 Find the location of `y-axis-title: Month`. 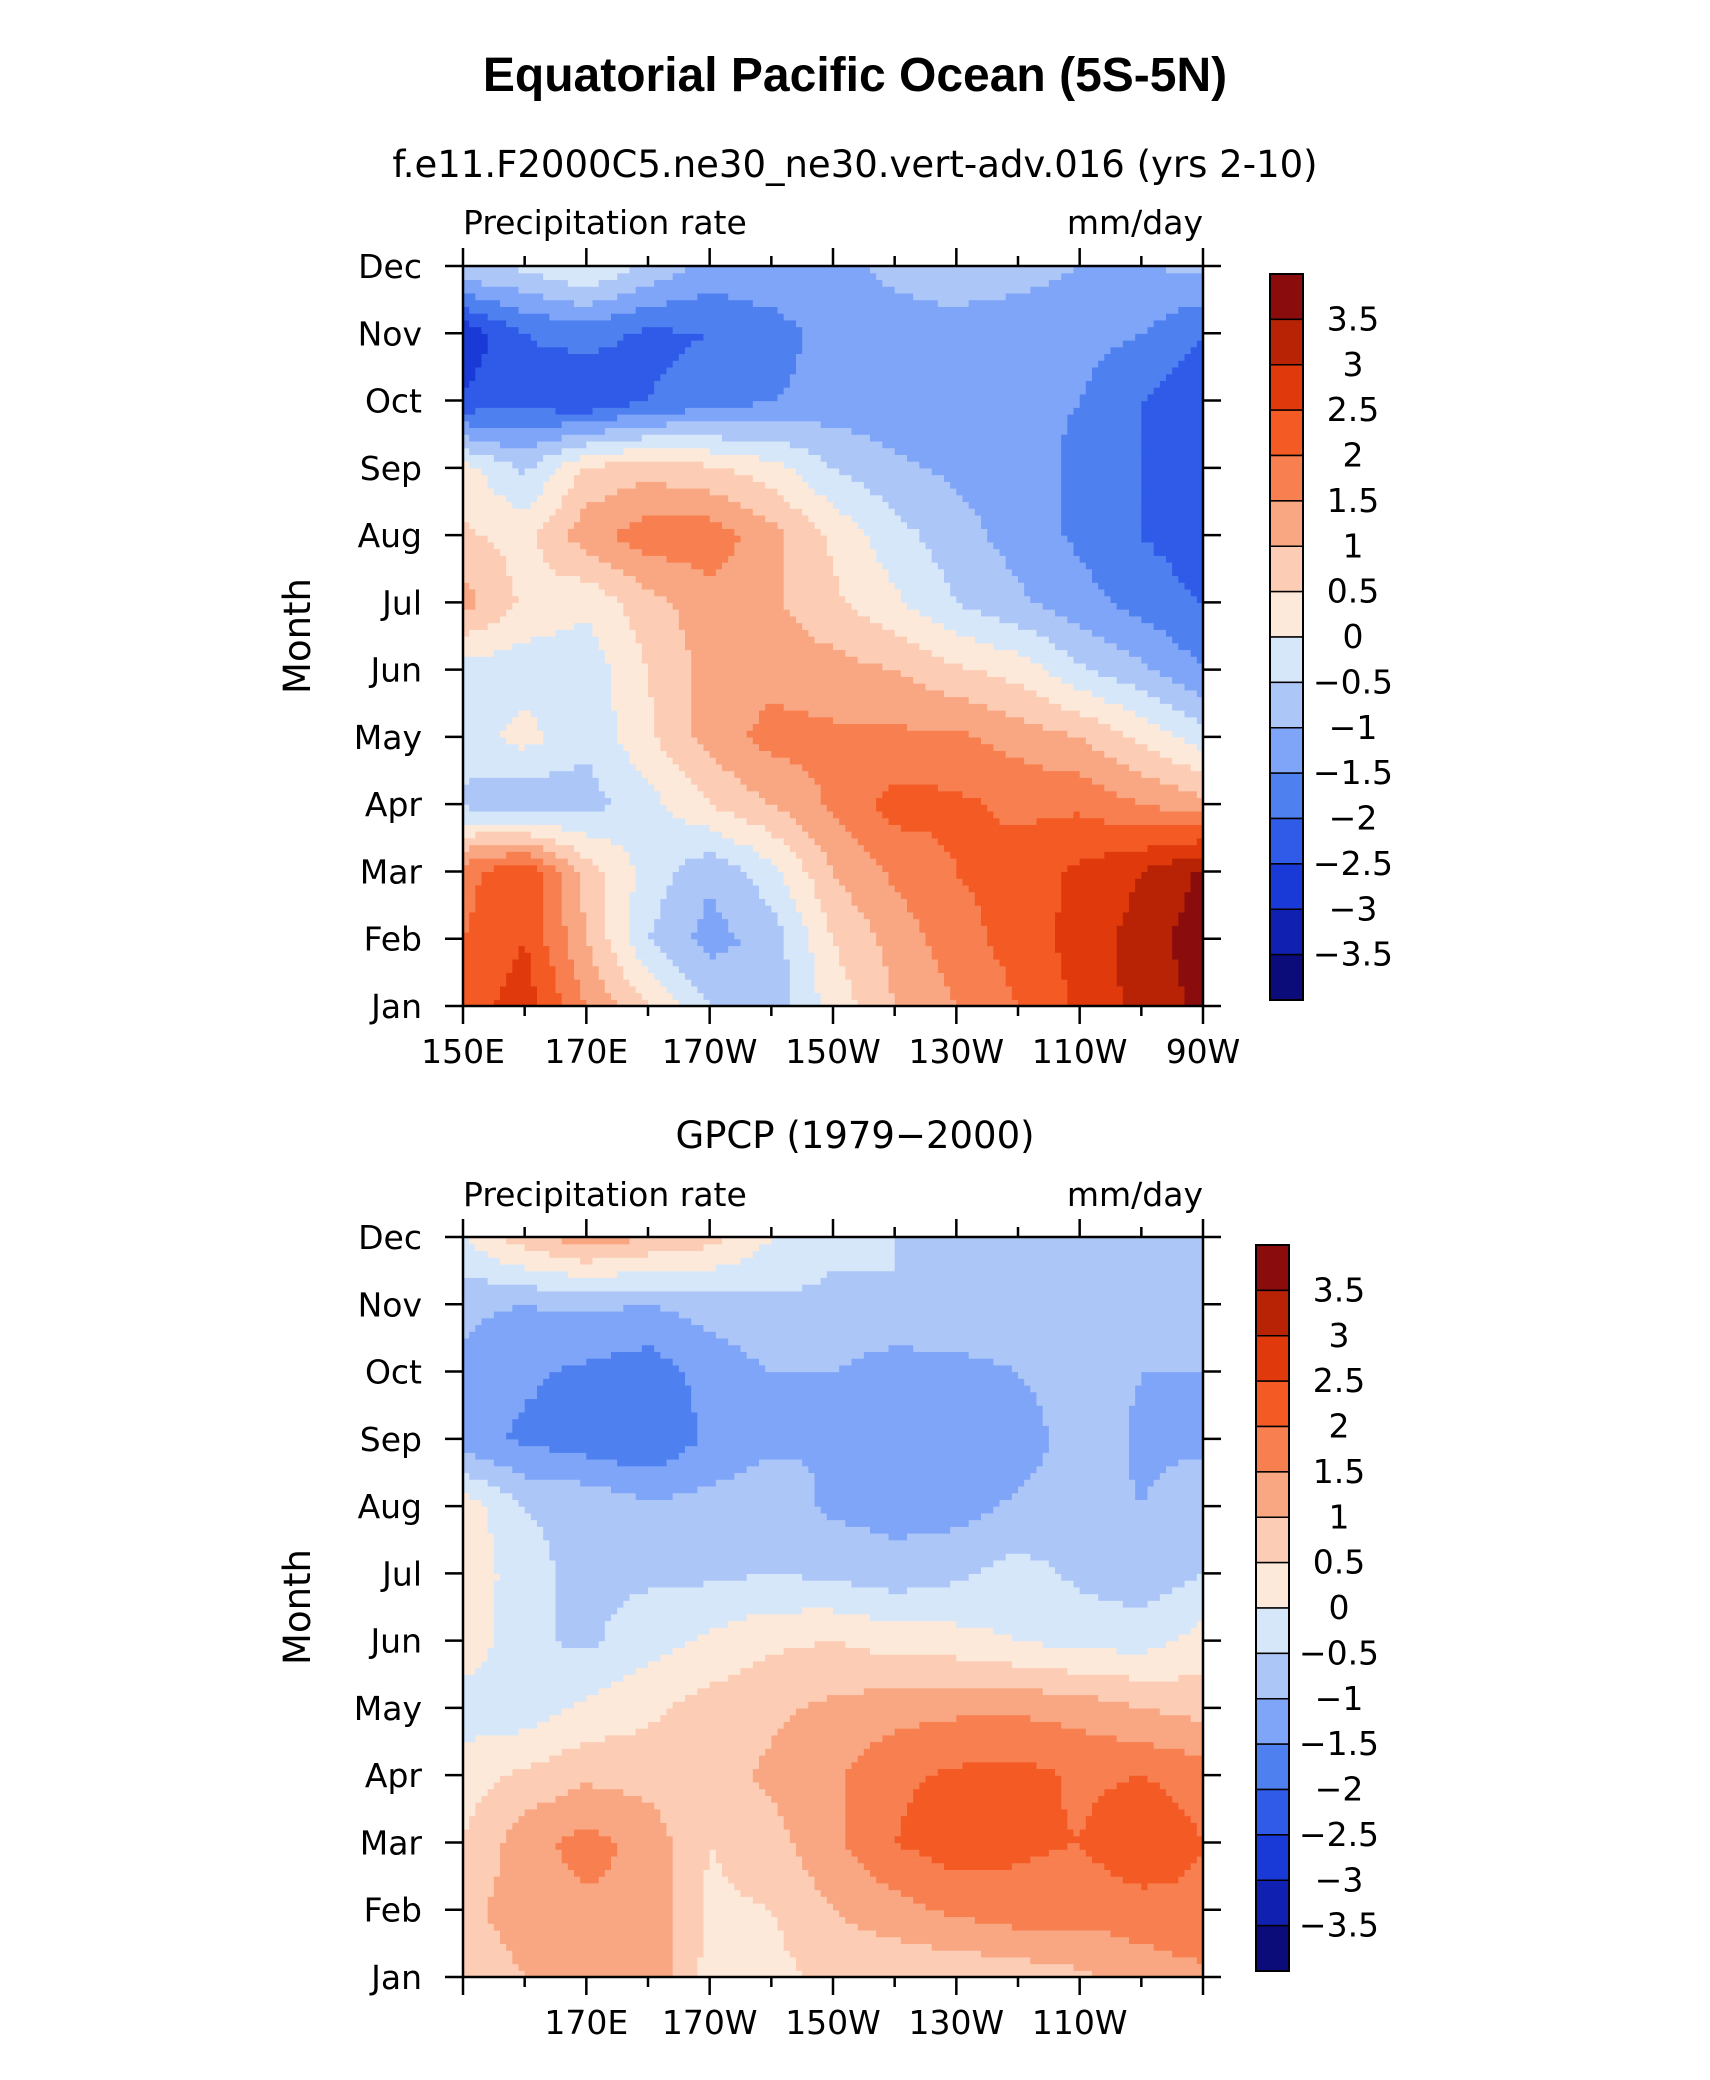

y-axis-title: Month is located at coordinates (297, 1607).